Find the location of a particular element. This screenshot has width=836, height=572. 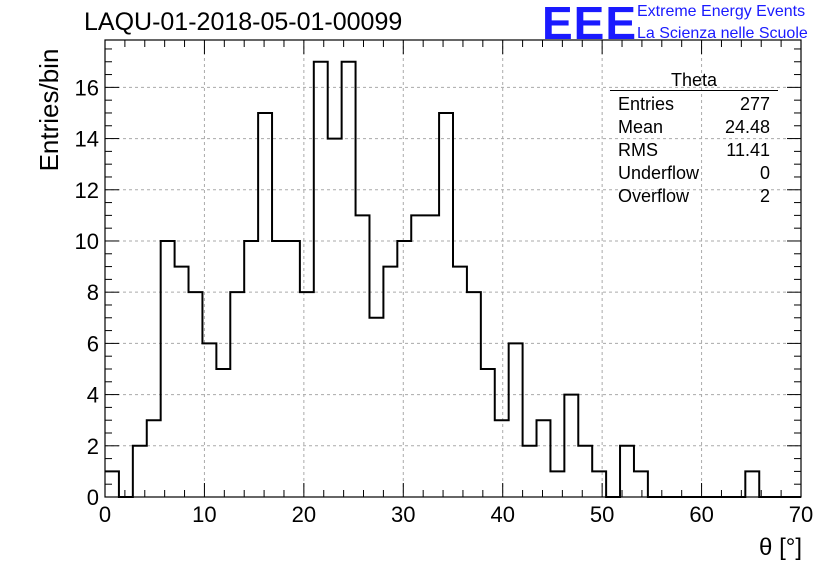

y-tick-label: 12 is located at coordinates (87, 190).